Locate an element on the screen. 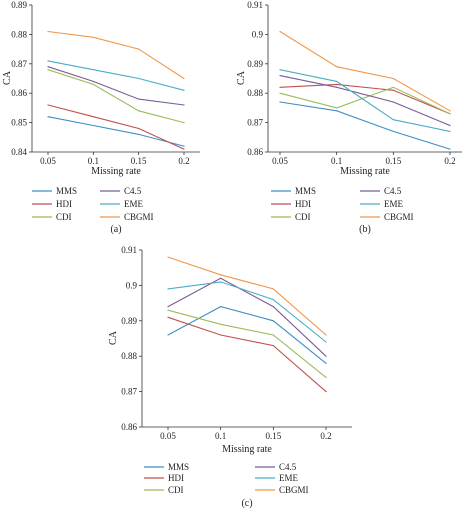 The height and width of the screenshot is (524, 474). panel-label: (b) is located at coordinates (365, 229).